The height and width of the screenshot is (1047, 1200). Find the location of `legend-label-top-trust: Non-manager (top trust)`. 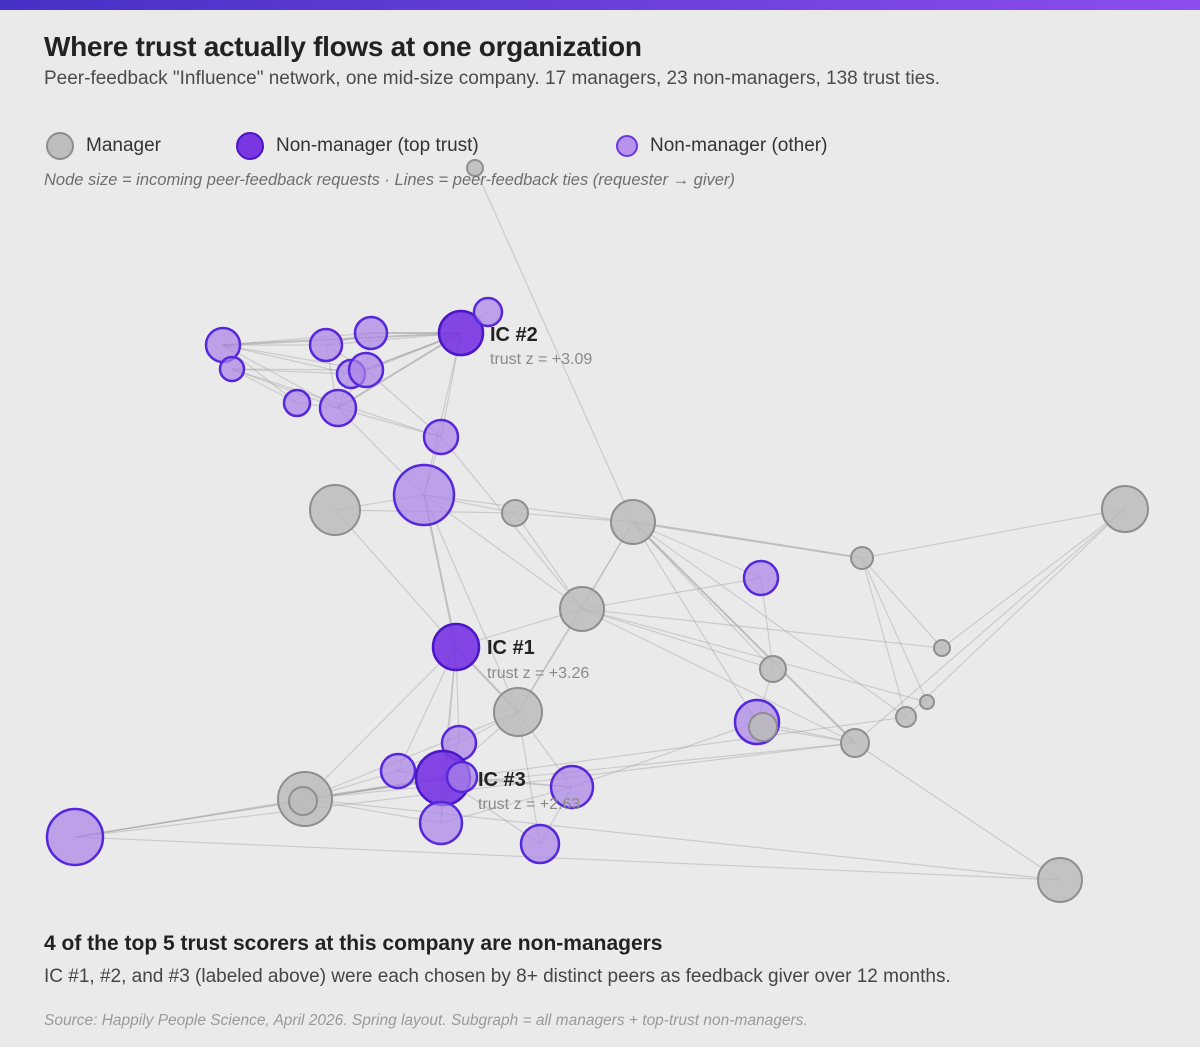

legend-label-top-trust: Non-manager (top trust) is located at coordinates (377, 145).